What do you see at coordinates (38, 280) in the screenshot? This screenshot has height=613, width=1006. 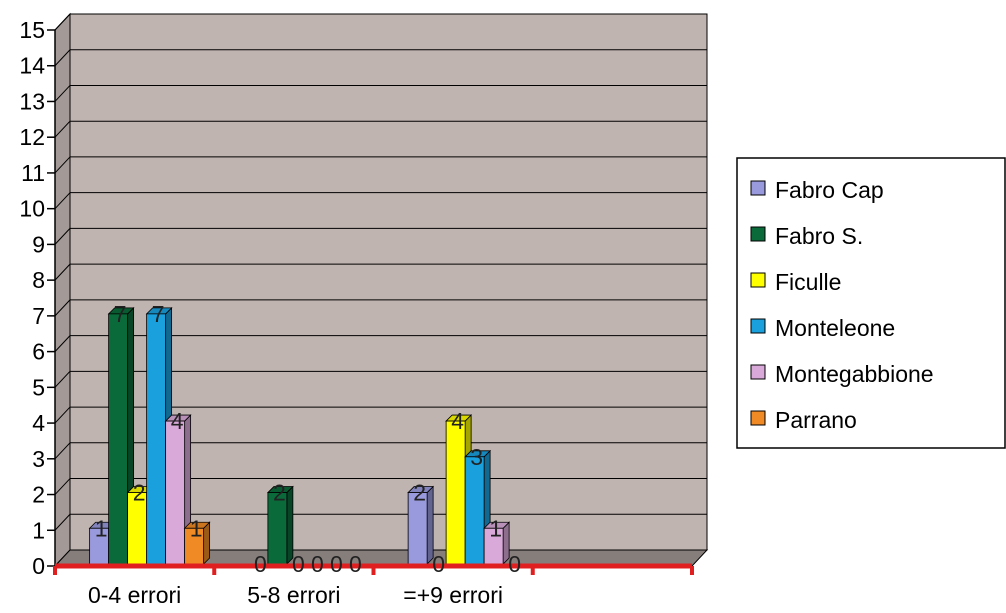 I see `y-tick-label: 8` at bounding box center [38, 280].